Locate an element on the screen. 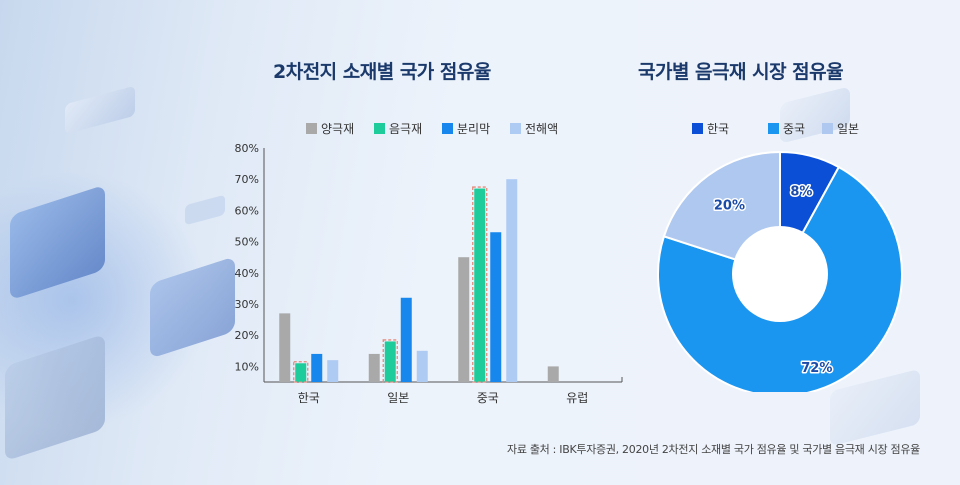 The height and width of the screenshot is (485, 960). y-tick-label: 80% is located at coordinates (247, 148).